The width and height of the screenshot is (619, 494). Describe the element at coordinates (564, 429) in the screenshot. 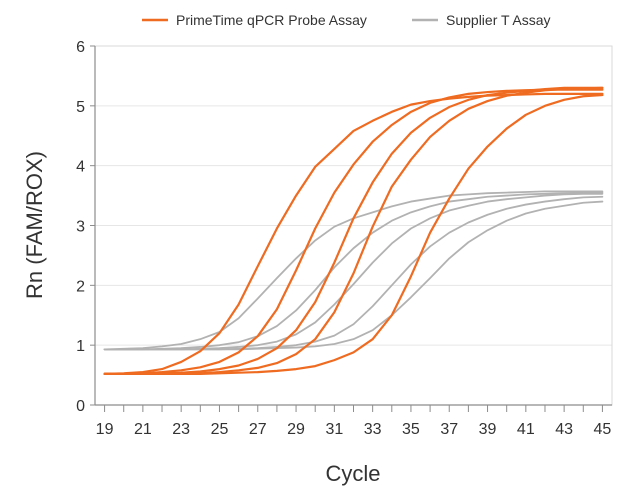

I see `x-tick-label: 43` at that location.